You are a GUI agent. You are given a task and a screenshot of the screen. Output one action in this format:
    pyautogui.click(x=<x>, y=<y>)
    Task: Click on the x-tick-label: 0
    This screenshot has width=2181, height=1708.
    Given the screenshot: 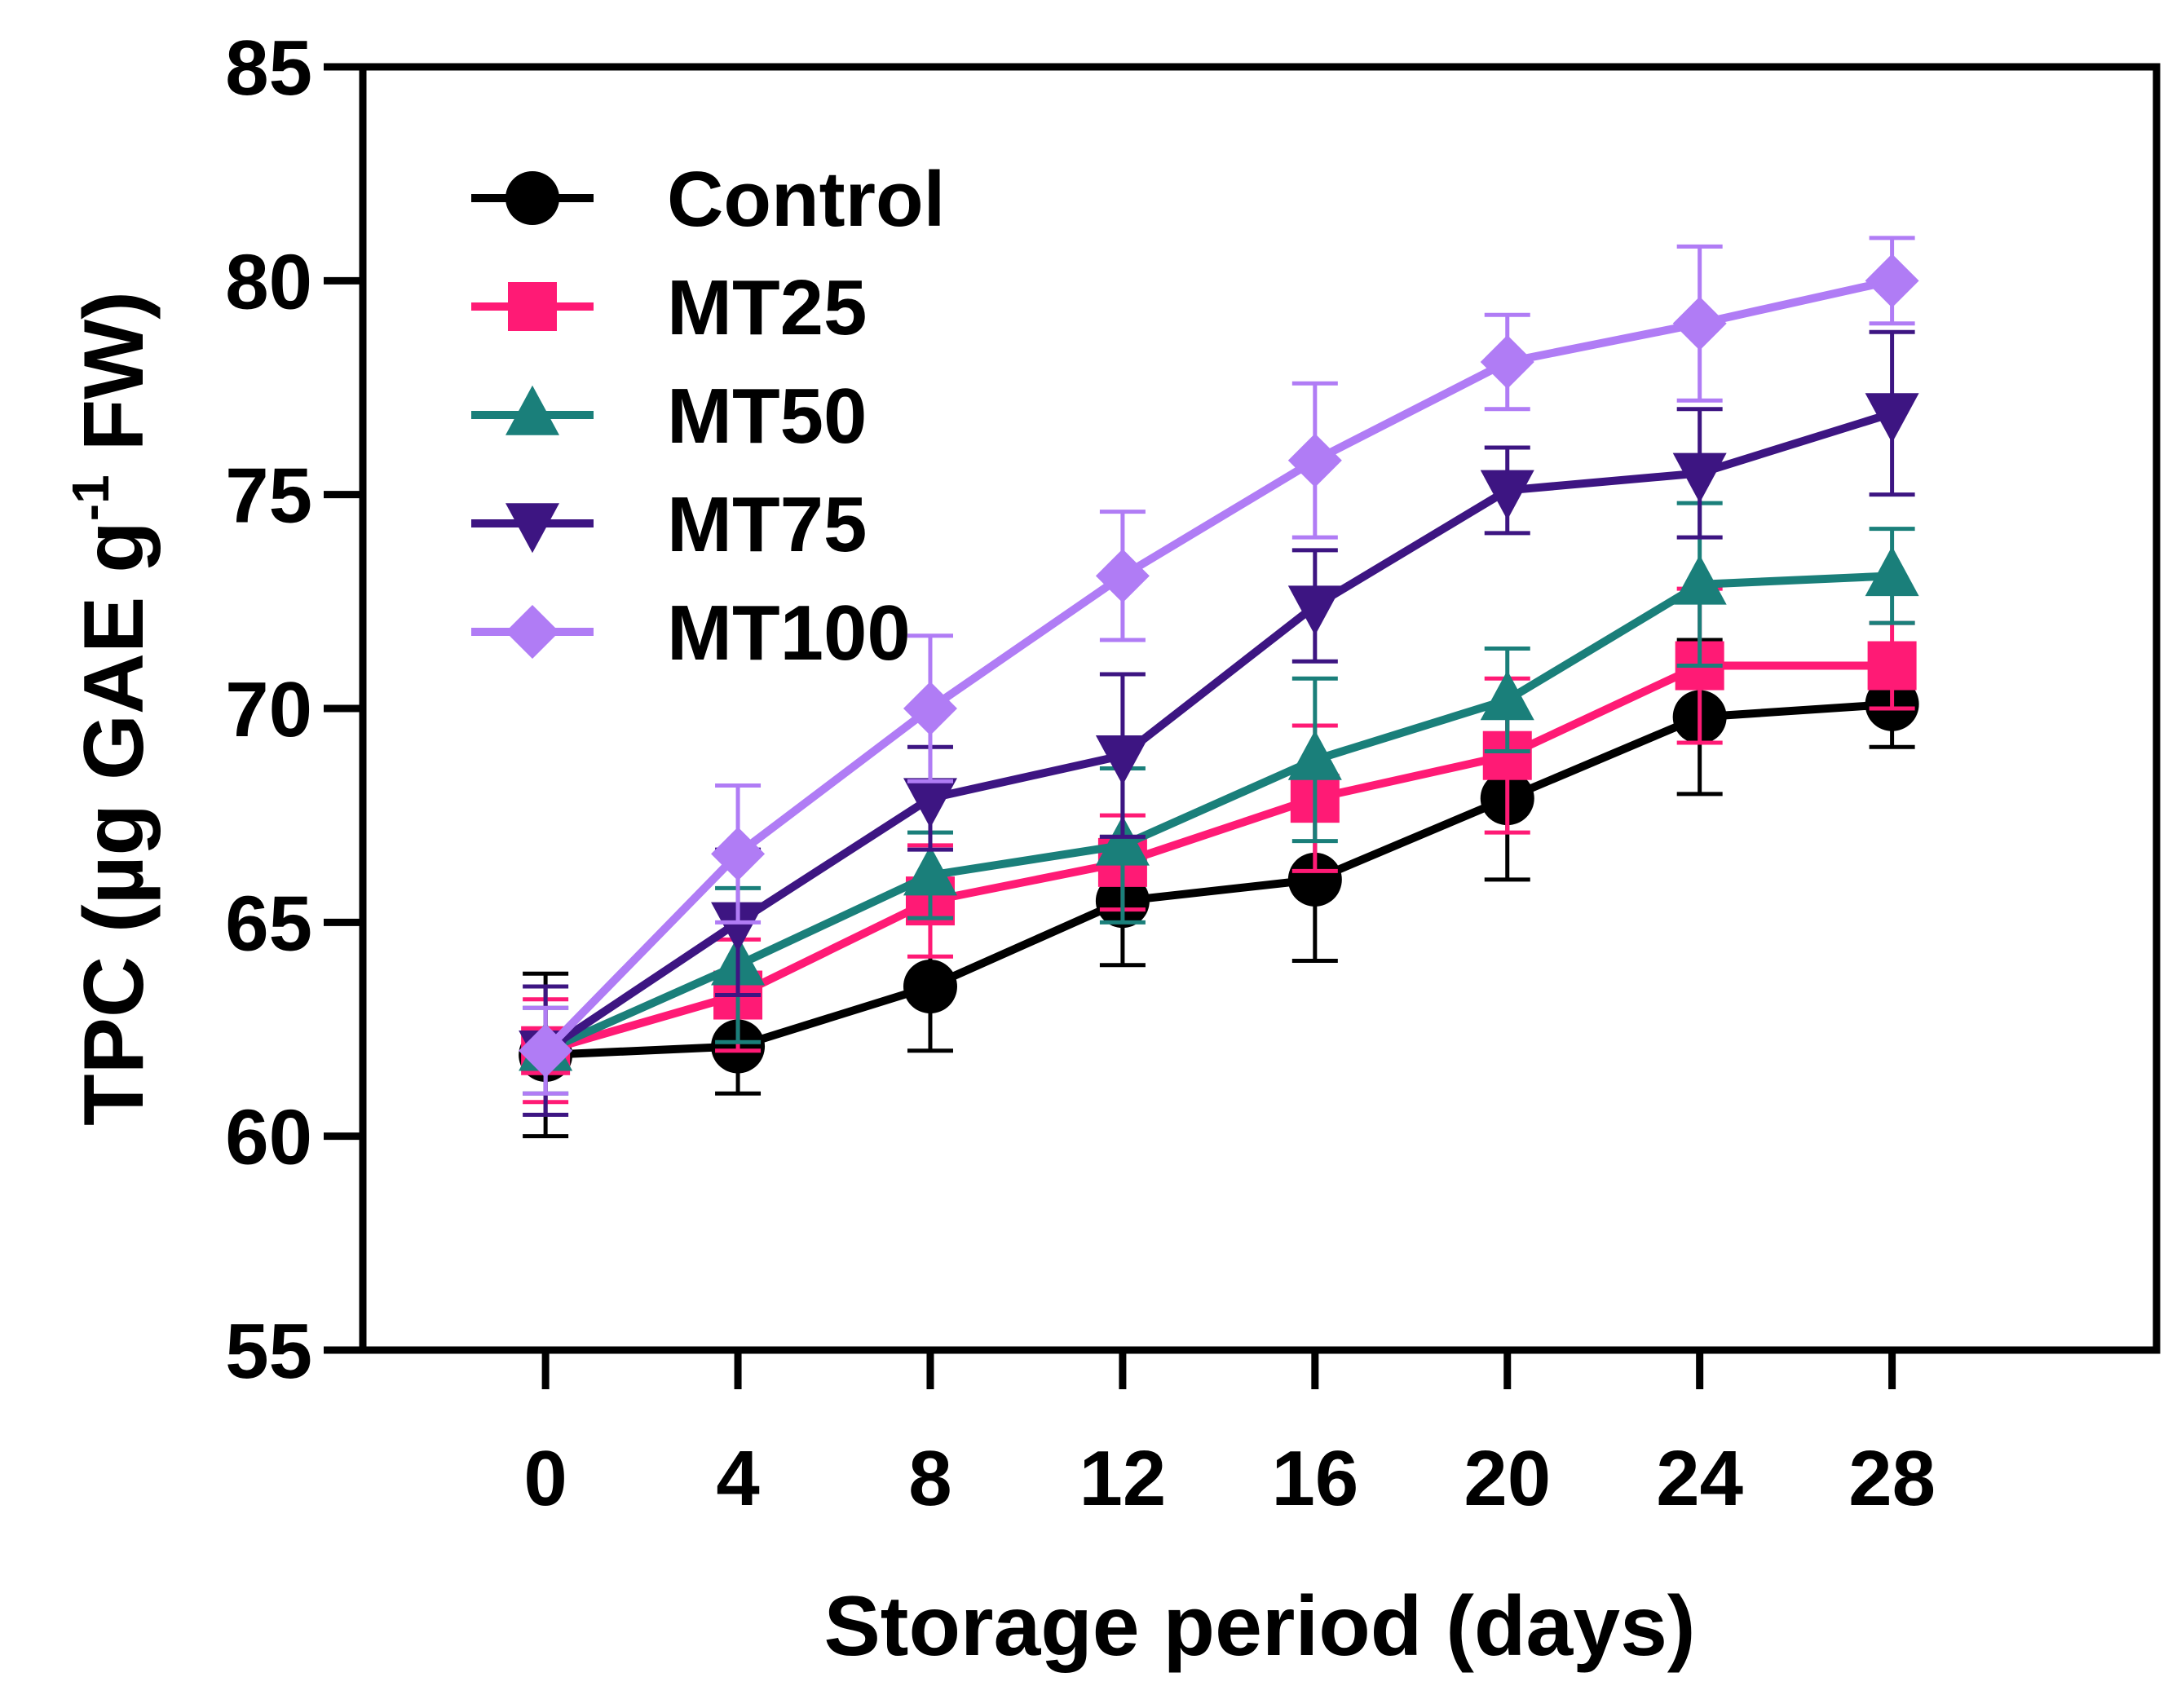 What is the action you would take?
    pyautogui.click(x=545, y=1478)
    